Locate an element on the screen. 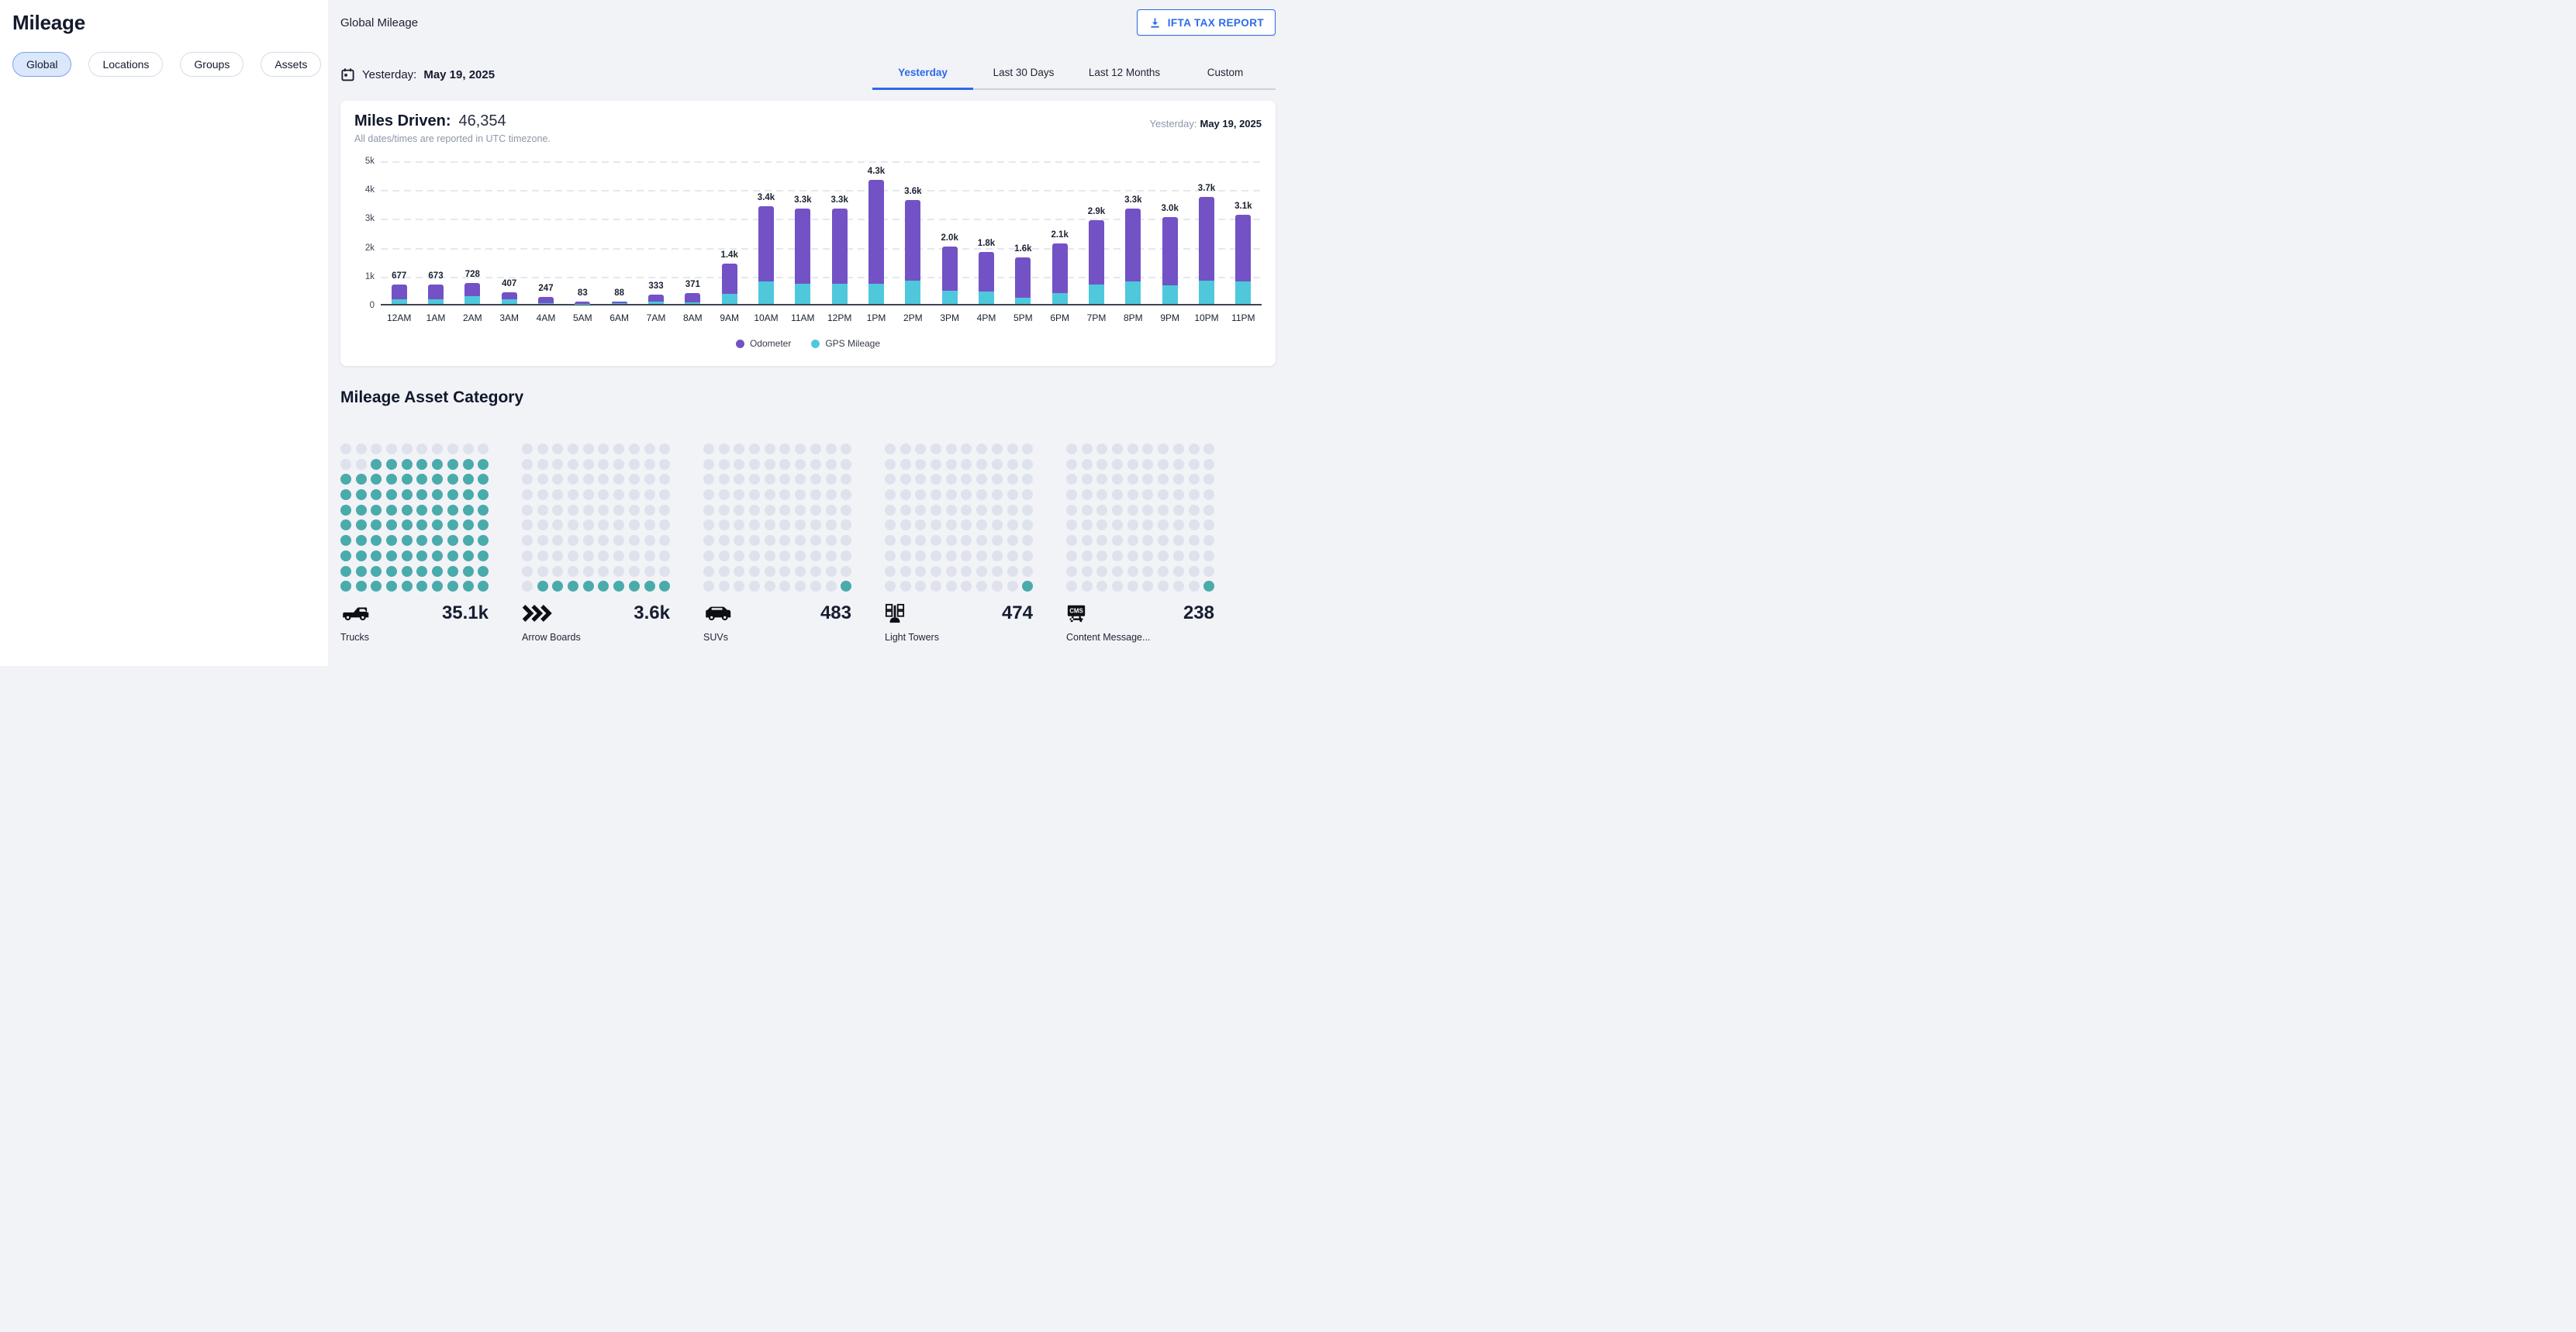  bar-10am is located at coordinates (766, 255).